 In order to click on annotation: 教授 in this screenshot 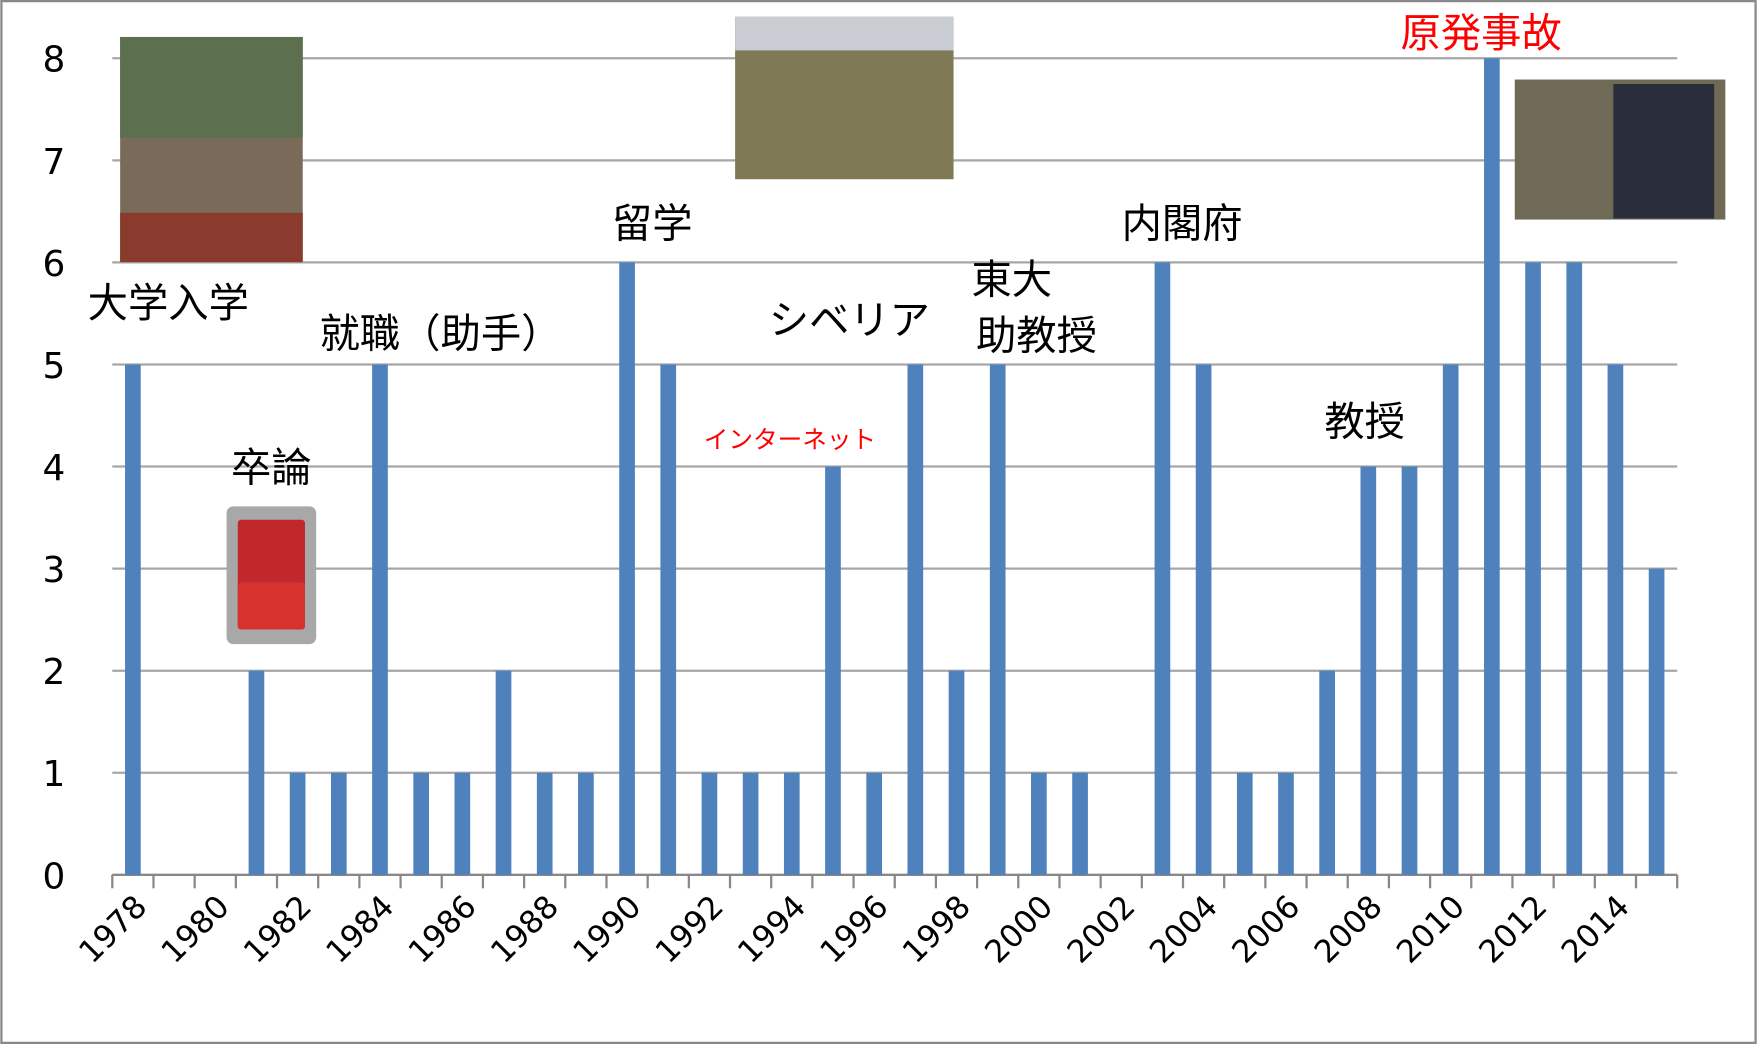, I will do `click(1364, 422)`.